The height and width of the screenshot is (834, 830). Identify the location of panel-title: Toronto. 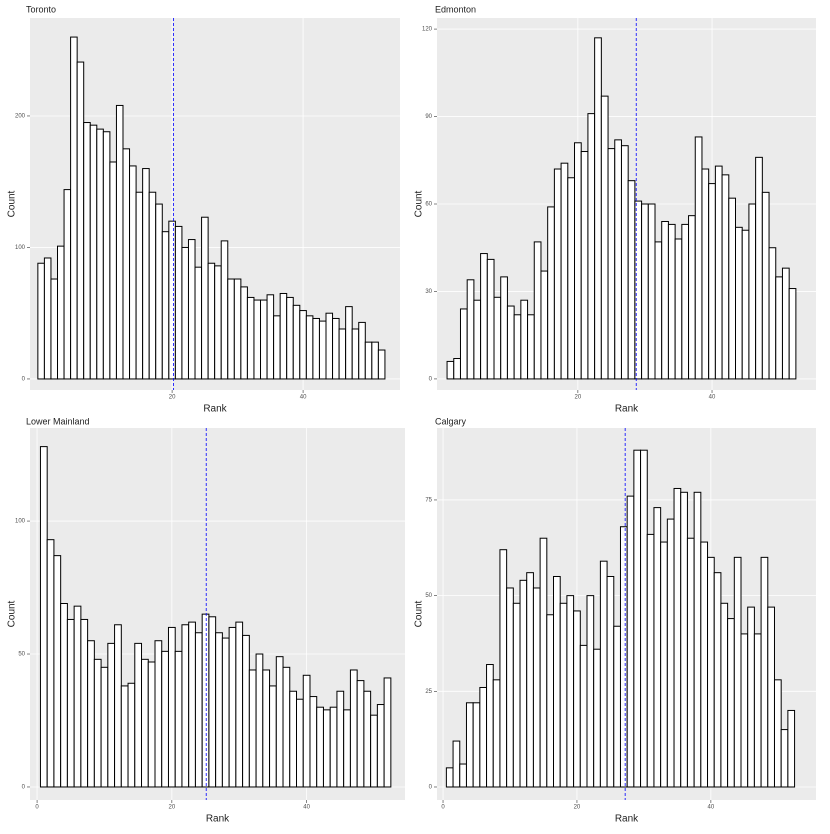
(41, 9).